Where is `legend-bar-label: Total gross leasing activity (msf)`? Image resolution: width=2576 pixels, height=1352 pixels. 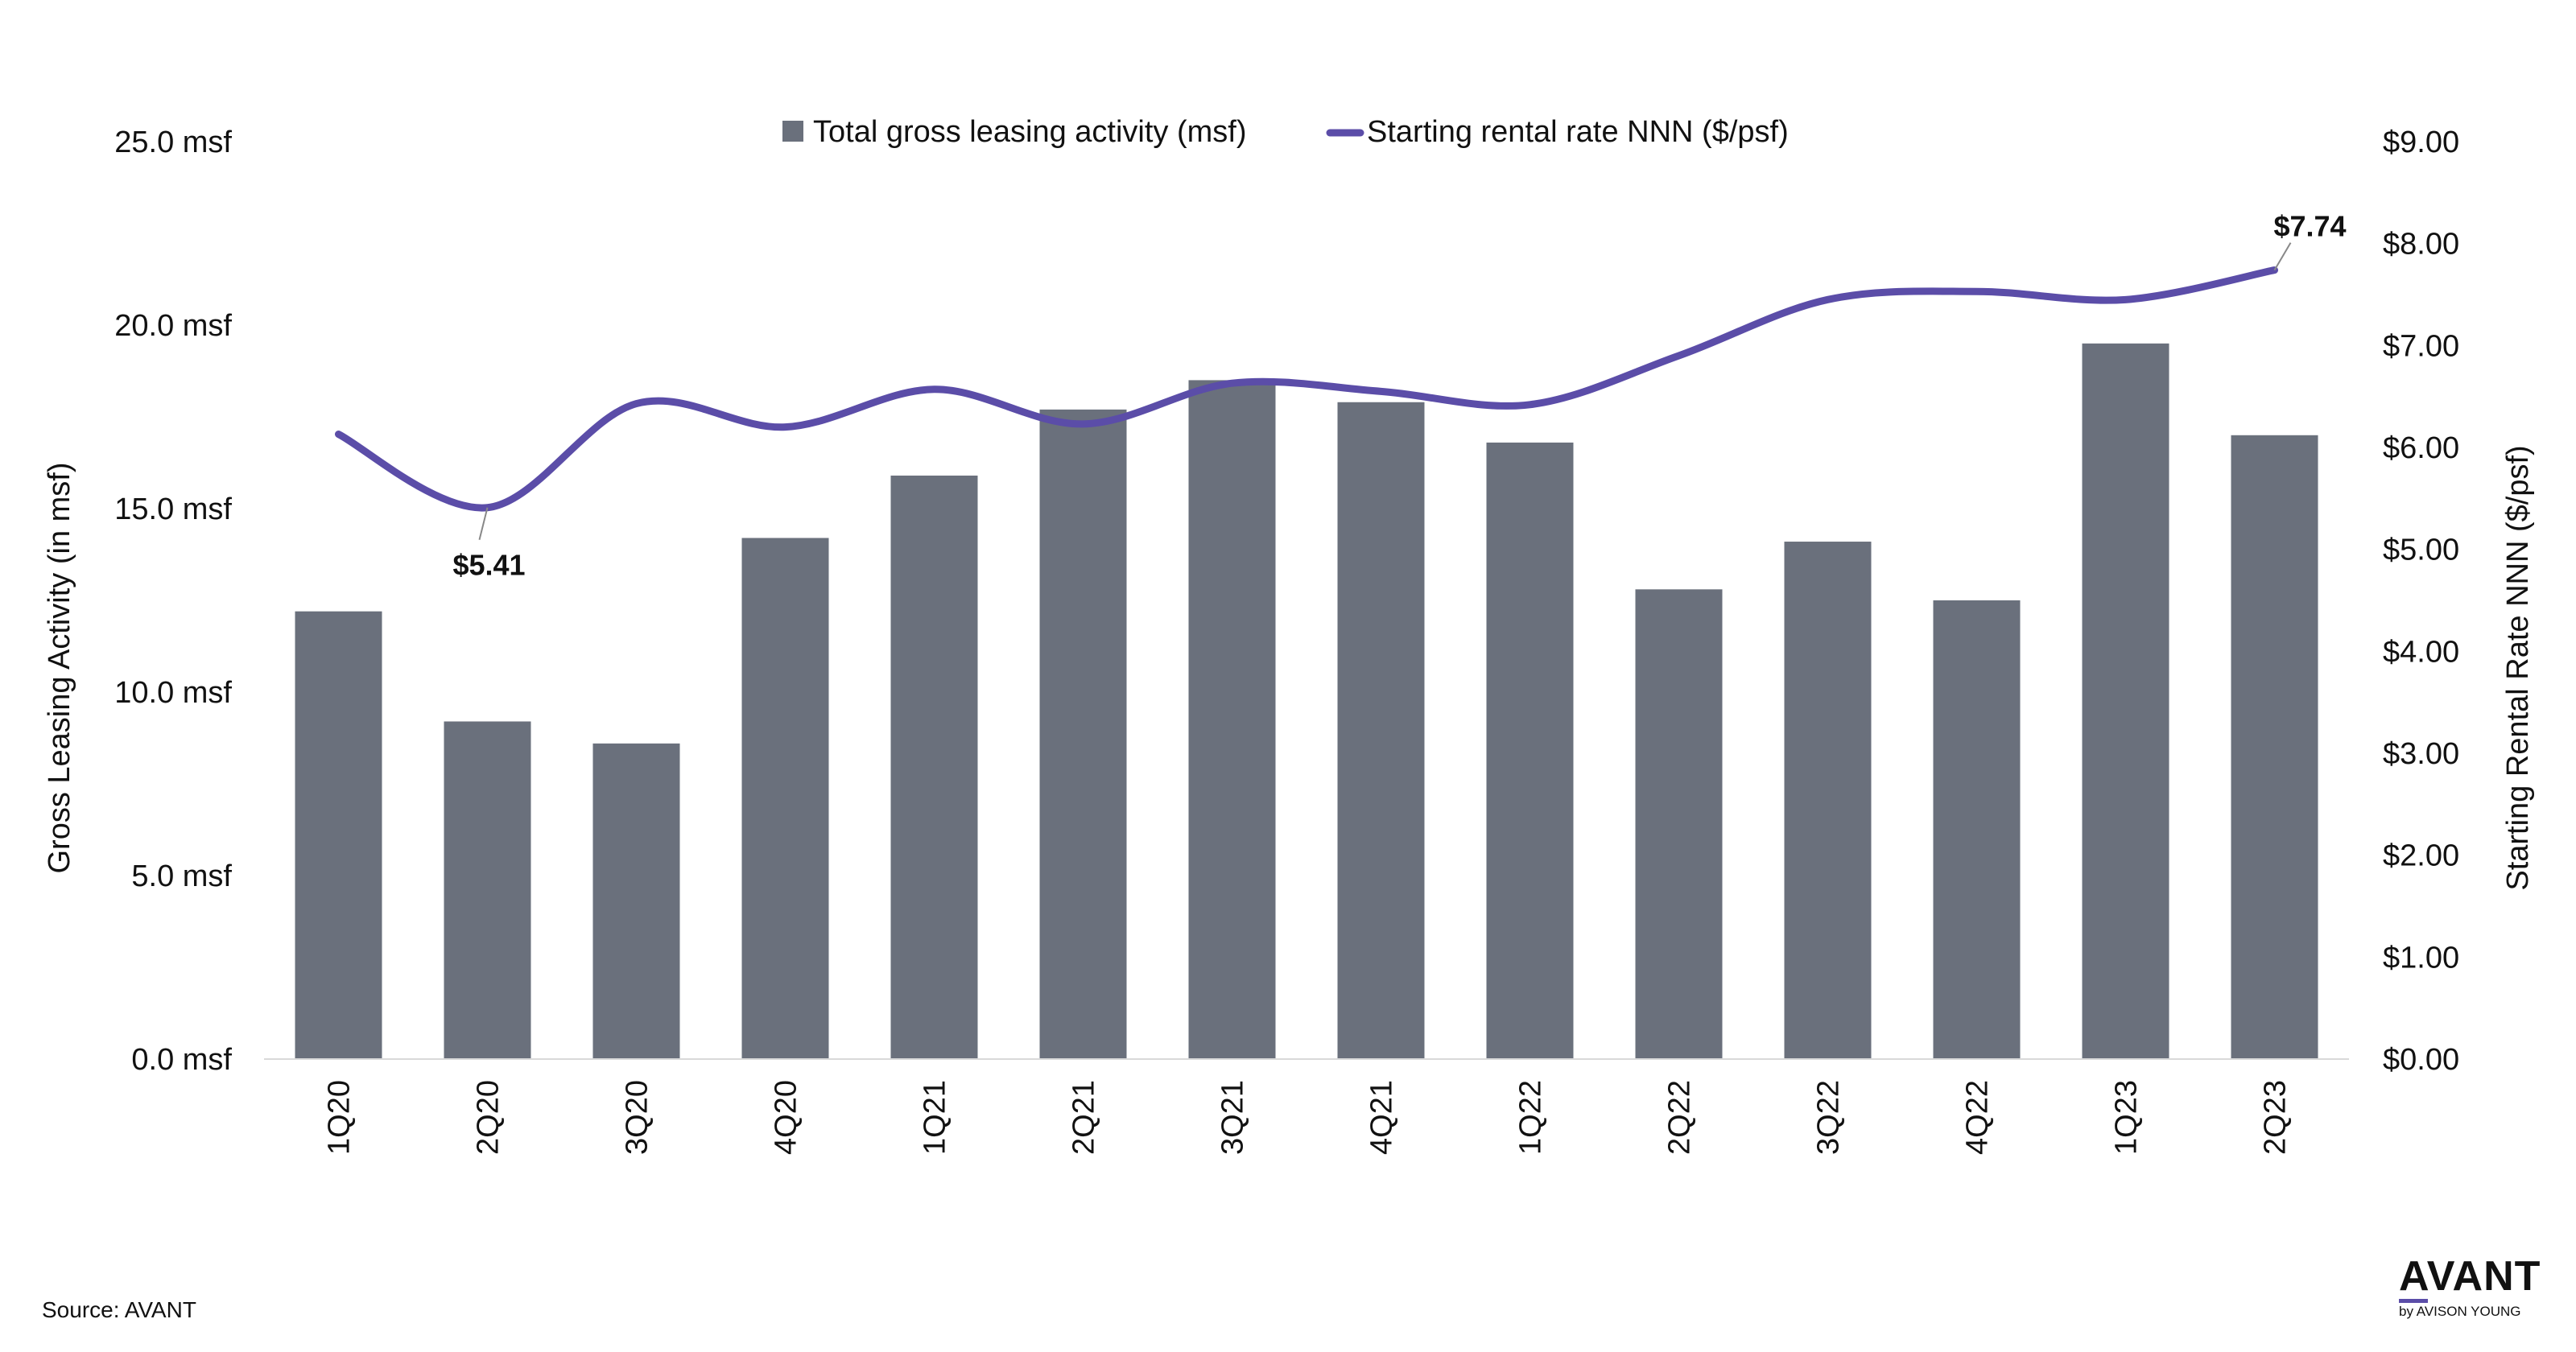
legend-bar-label: Total gross leasing activity (msf) is located at coordinates (1030, 132).